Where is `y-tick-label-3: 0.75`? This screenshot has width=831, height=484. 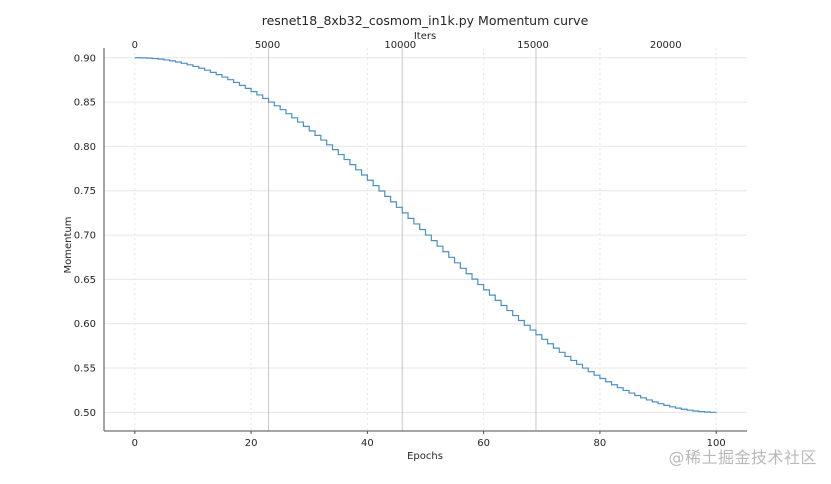 y-tick-label-3: 0.75 is located at coordinates (85, 191).